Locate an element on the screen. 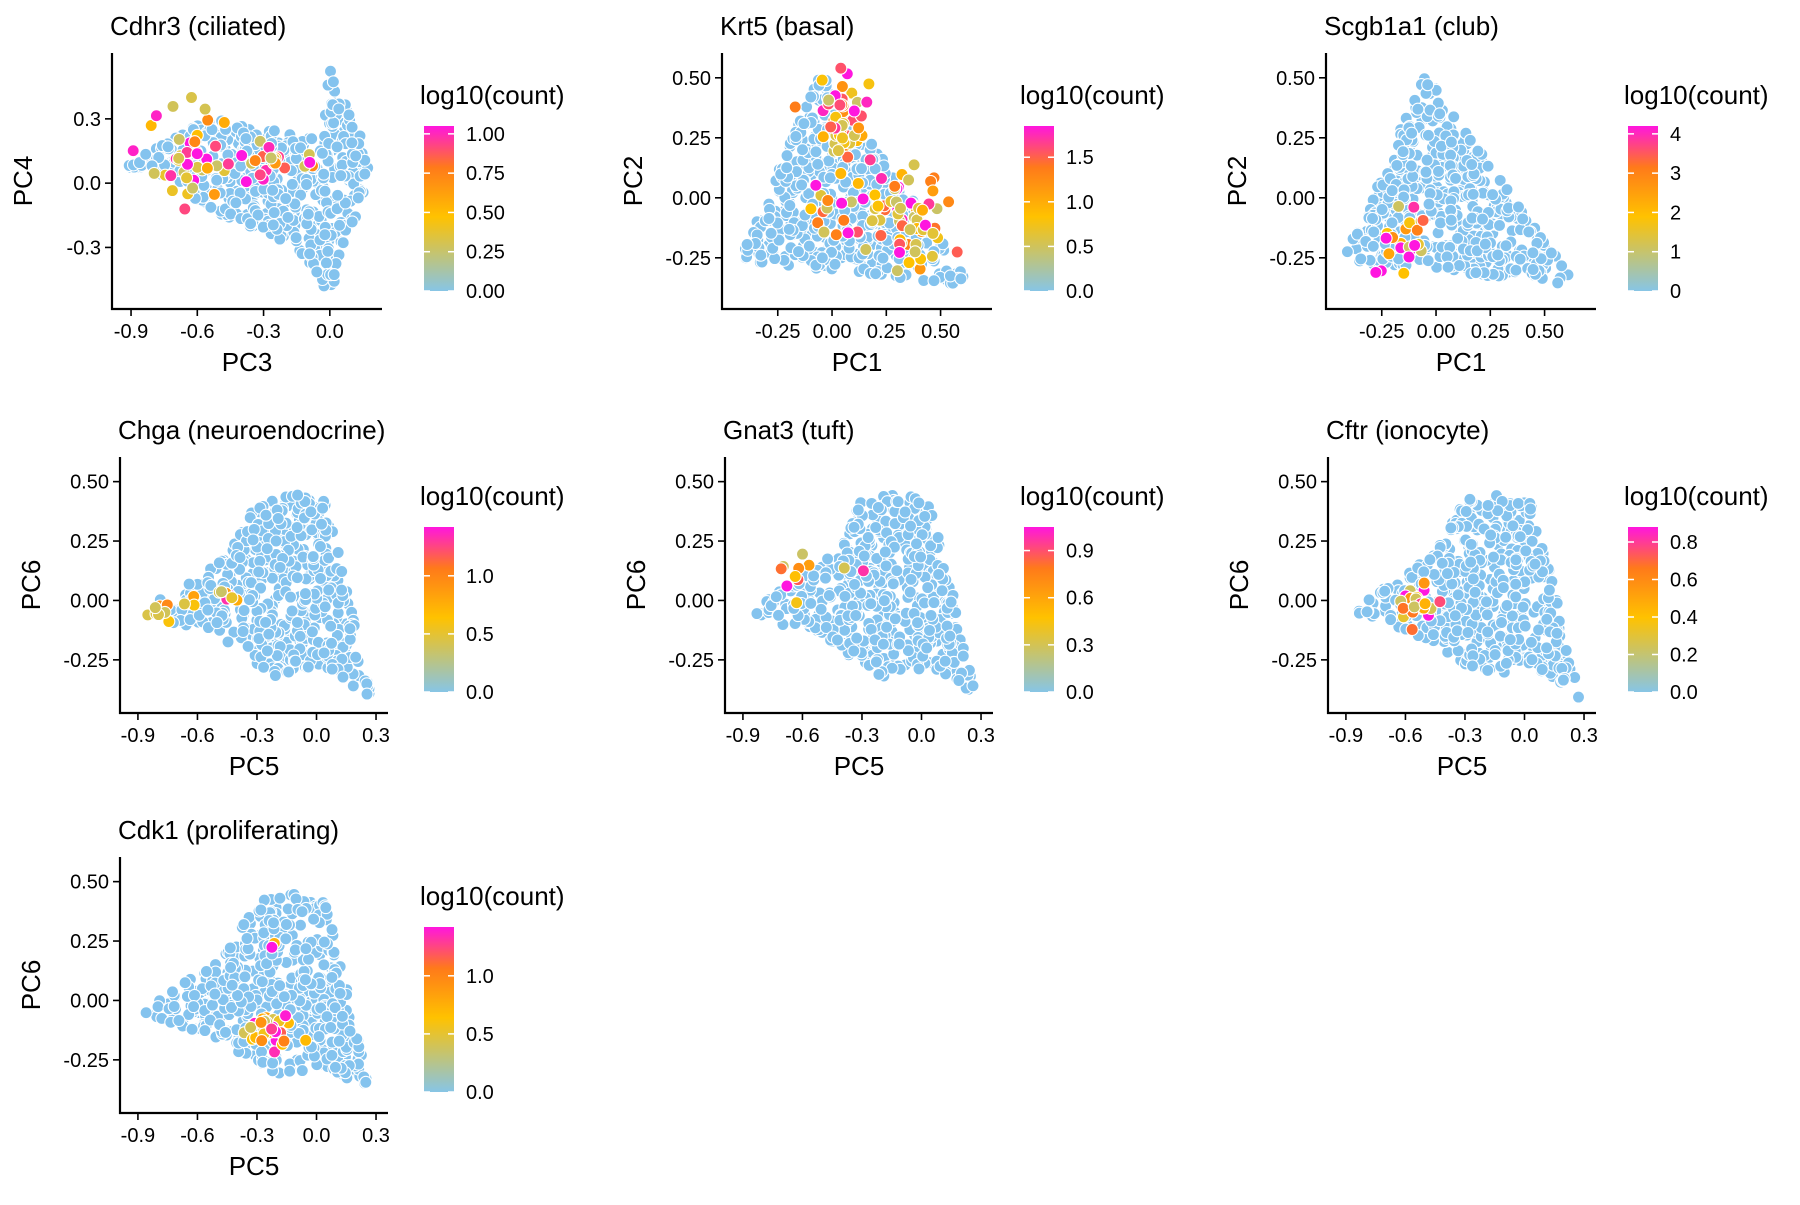 Image resolution: width=1800 pixels, height=1205 pixels. y-tick-label: 0.3 is located at coordinates (87, 120).